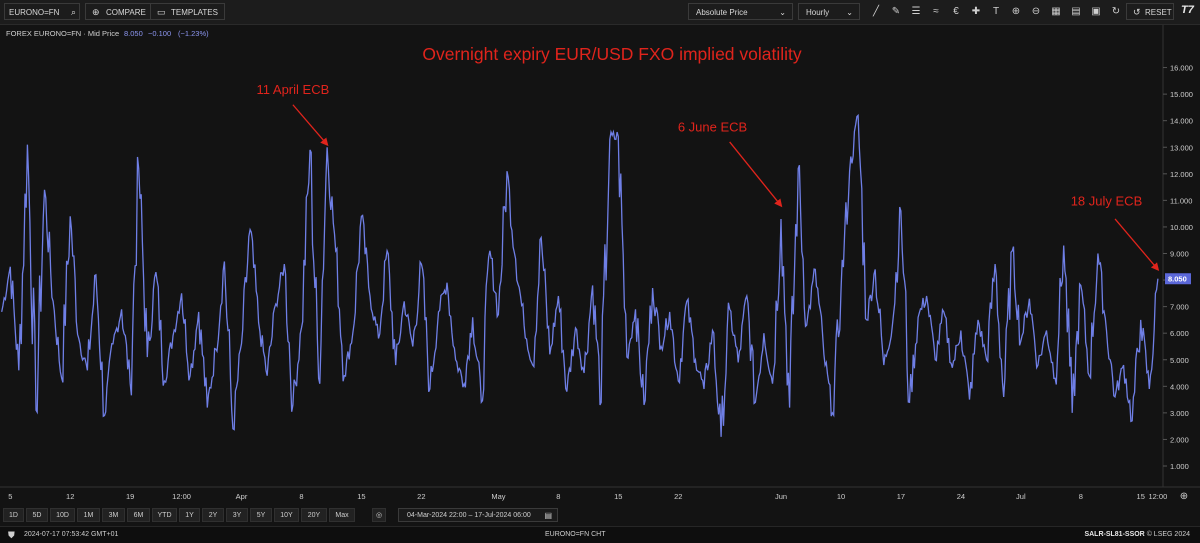 The width and height of the screenshot is (1200, 543). What do you see at coordinates (781, 496) in the screenshot?
I see `x-tick-label: Jun` at bounding box center [781, 496].